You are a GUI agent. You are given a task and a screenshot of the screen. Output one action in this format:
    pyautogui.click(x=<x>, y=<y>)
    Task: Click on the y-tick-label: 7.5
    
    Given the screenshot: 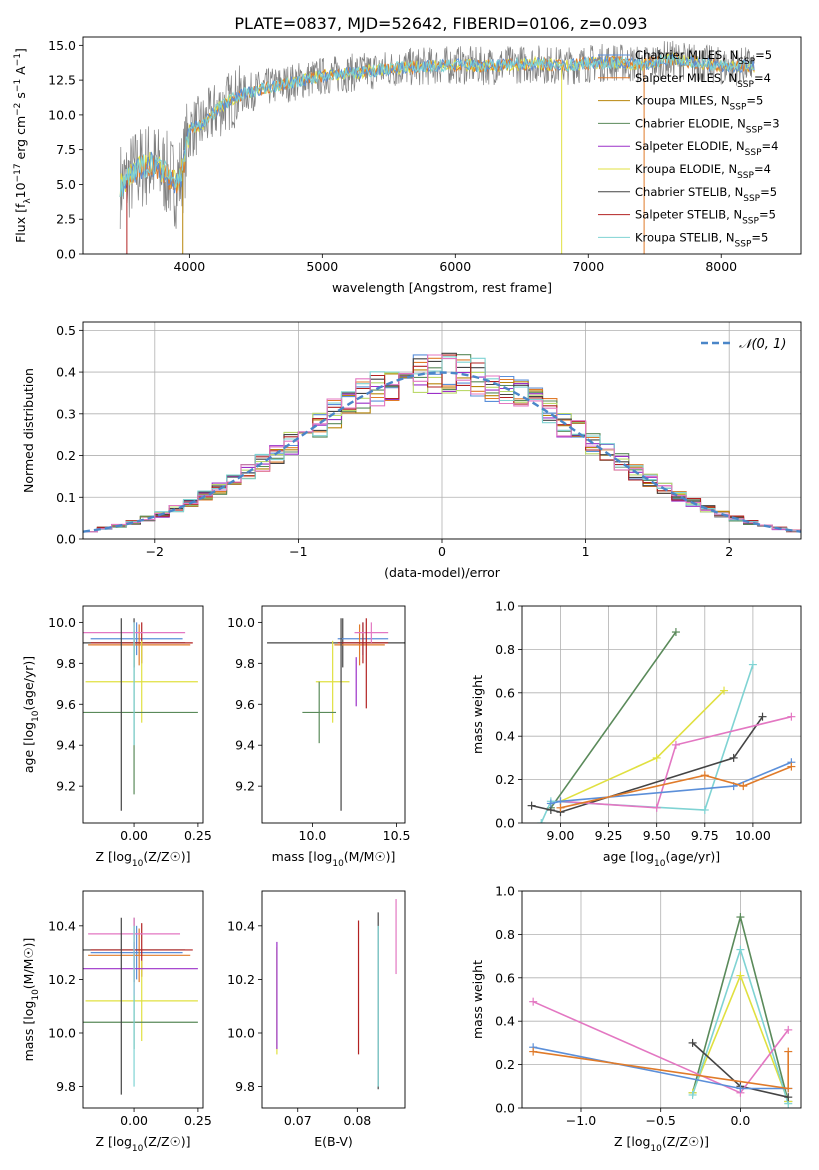 What is the action you would take?
    pyautogui.click(x=66, y=149)
    